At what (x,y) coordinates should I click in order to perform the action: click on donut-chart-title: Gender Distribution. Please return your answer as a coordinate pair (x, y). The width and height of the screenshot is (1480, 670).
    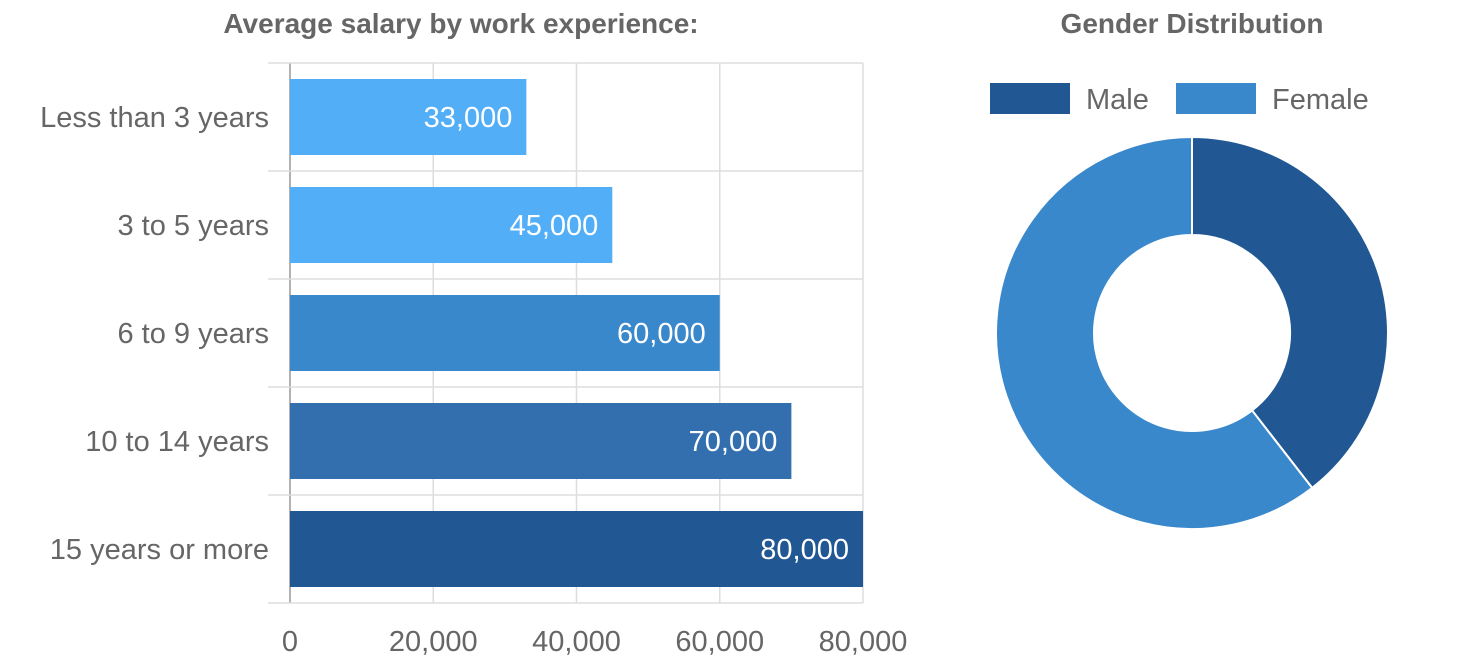
    Looking at the image, I should click on (1192, 23).